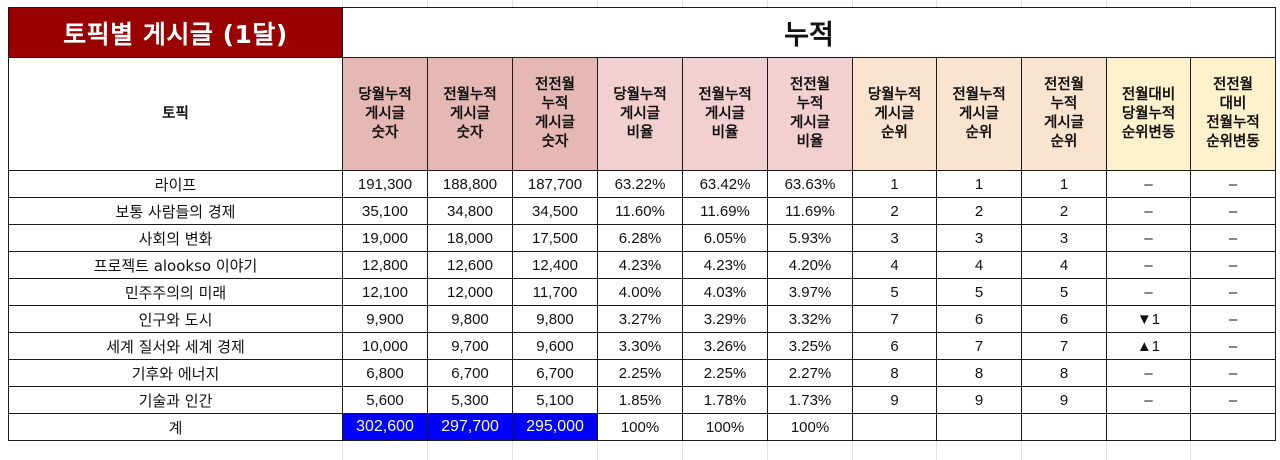 The image size is (1280, 460). I want to click on header-prev-rank: 전월누적 게시글 순위, so click(979, 114).